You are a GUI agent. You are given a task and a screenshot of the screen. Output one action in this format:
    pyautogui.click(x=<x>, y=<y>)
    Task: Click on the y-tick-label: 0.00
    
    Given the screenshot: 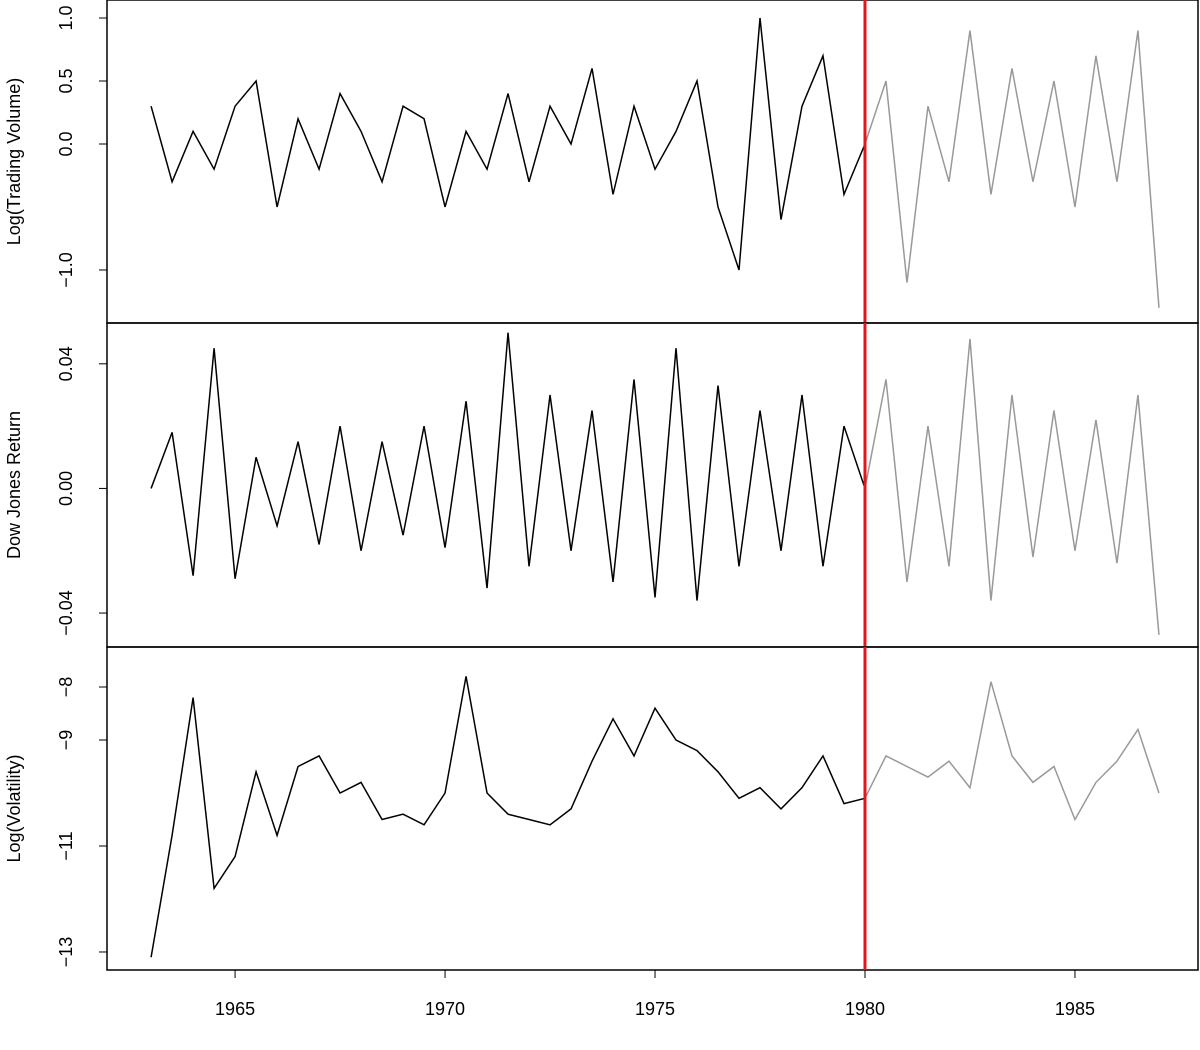 What is the action you would take?
    pyautogui.click(x=66, y=488)
    